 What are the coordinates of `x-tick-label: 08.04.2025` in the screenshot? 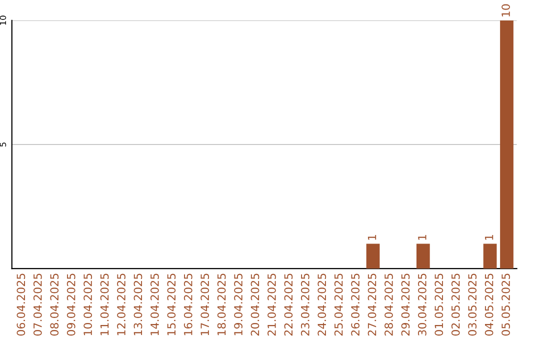 It's located at (54, 305).